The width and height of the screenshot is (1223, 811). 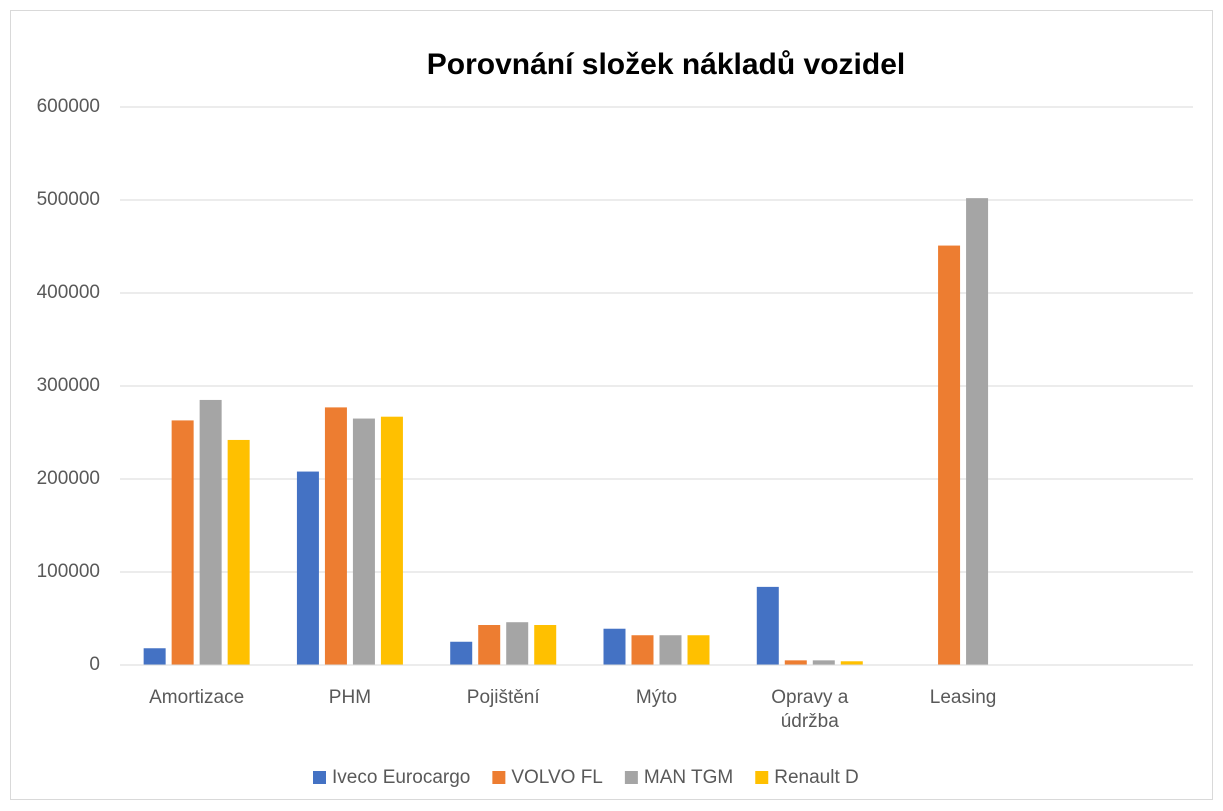 What do you see at coordinates (816, 777) in the screenshot?
I see `legend-label: Renault D` at bounding box center [816, 777].